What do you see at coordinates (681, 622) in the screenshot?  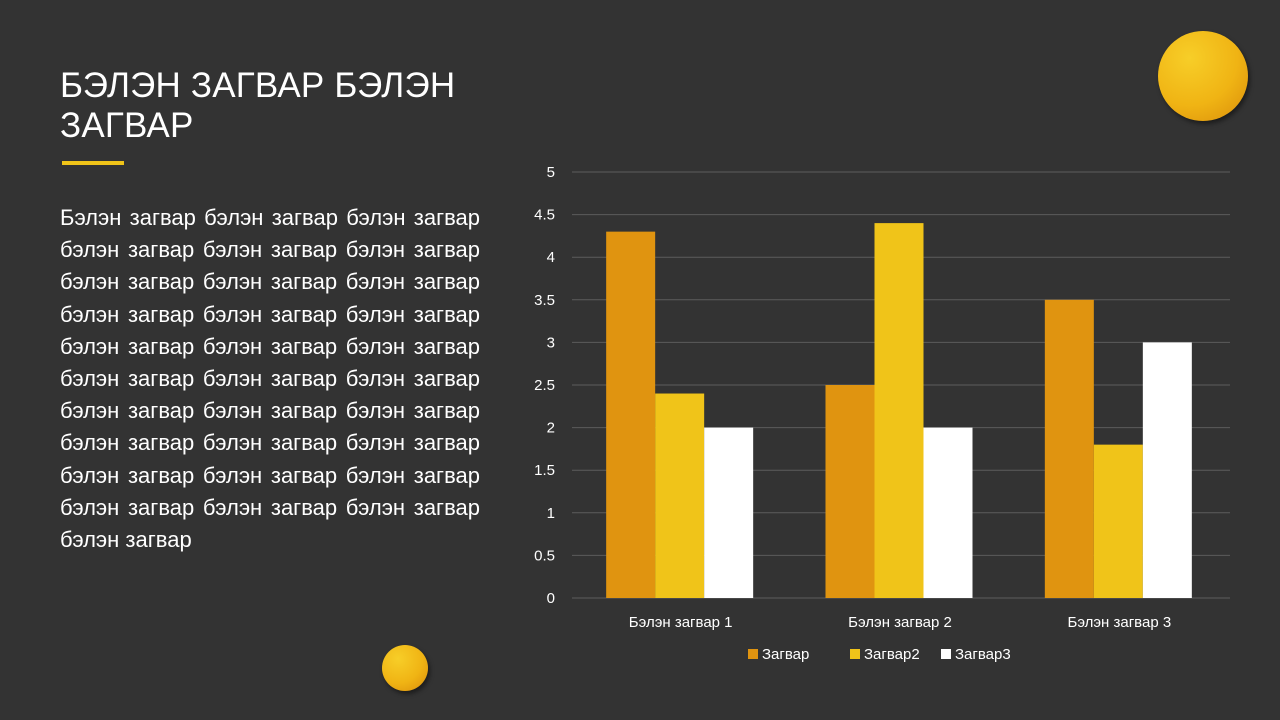 I see `x-tick-label: Бэлэн загвар 1` at bounding box center [681, 622].